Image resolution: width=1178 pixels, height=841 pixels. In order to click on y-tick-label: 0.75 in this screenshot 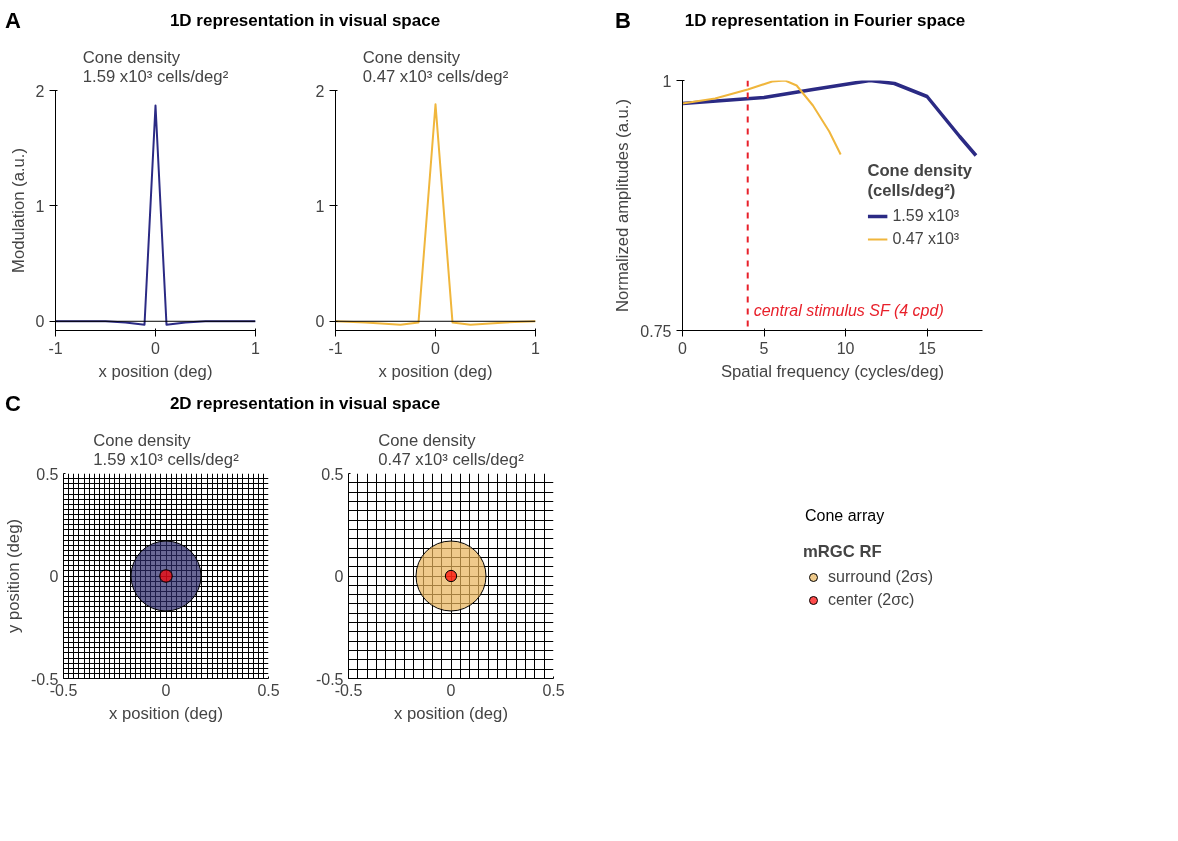, I will do `click(656, 331)`.